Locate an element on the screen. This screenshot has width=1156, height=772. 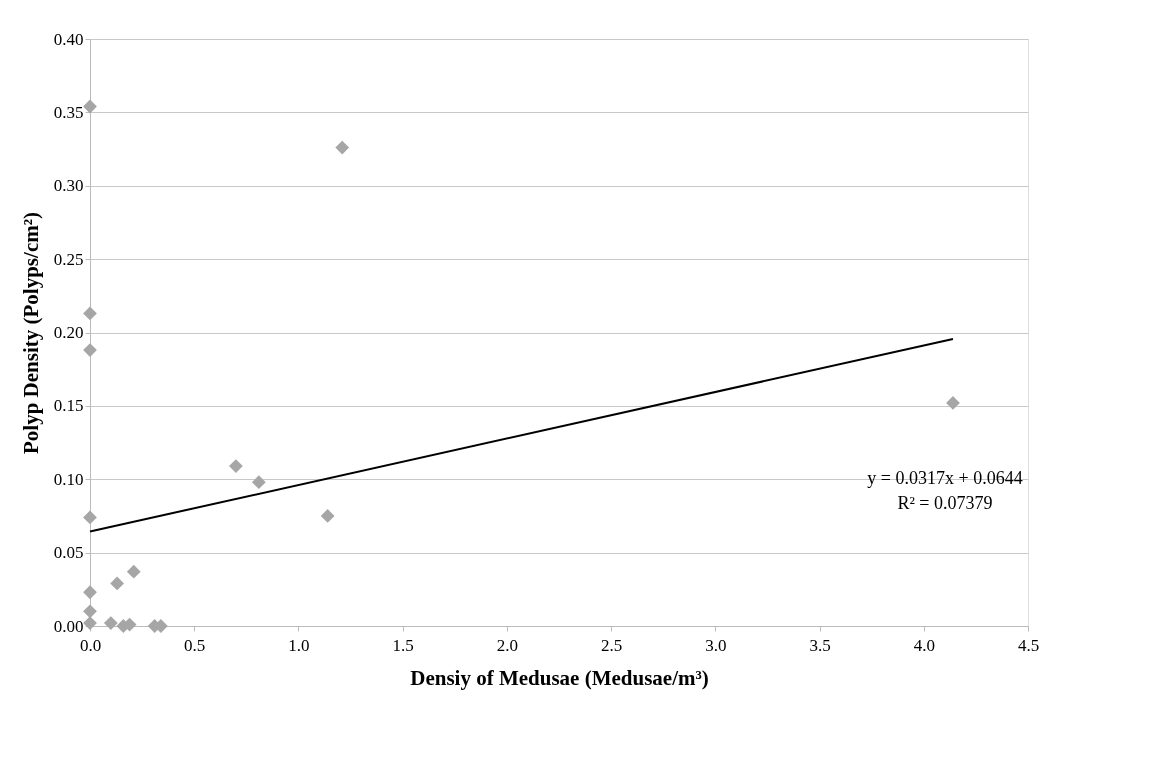
x-tick-label: 2.0 is located at coordinates (507, 645).